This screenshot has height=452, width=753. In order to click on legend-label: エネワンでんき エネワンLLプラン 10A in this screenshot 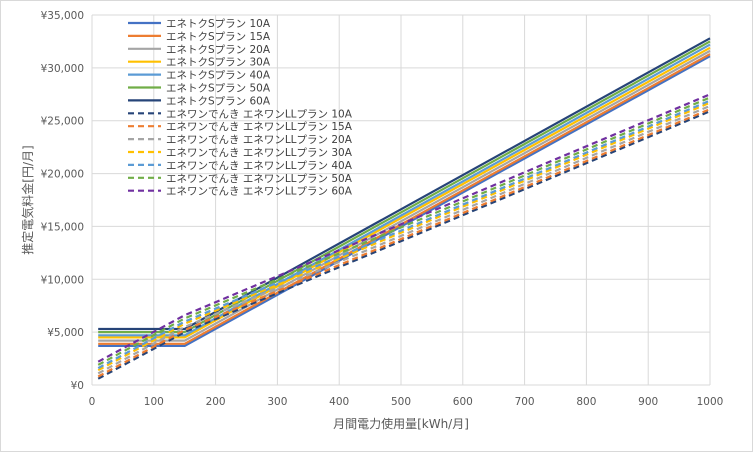, I will do `click(259, 114)`.